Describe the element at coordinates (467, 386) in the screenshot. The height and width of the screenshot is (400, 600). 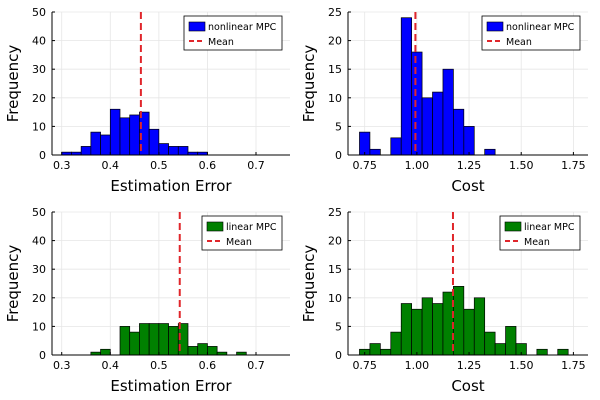
I see `x-axis-label: Cost` at that location.